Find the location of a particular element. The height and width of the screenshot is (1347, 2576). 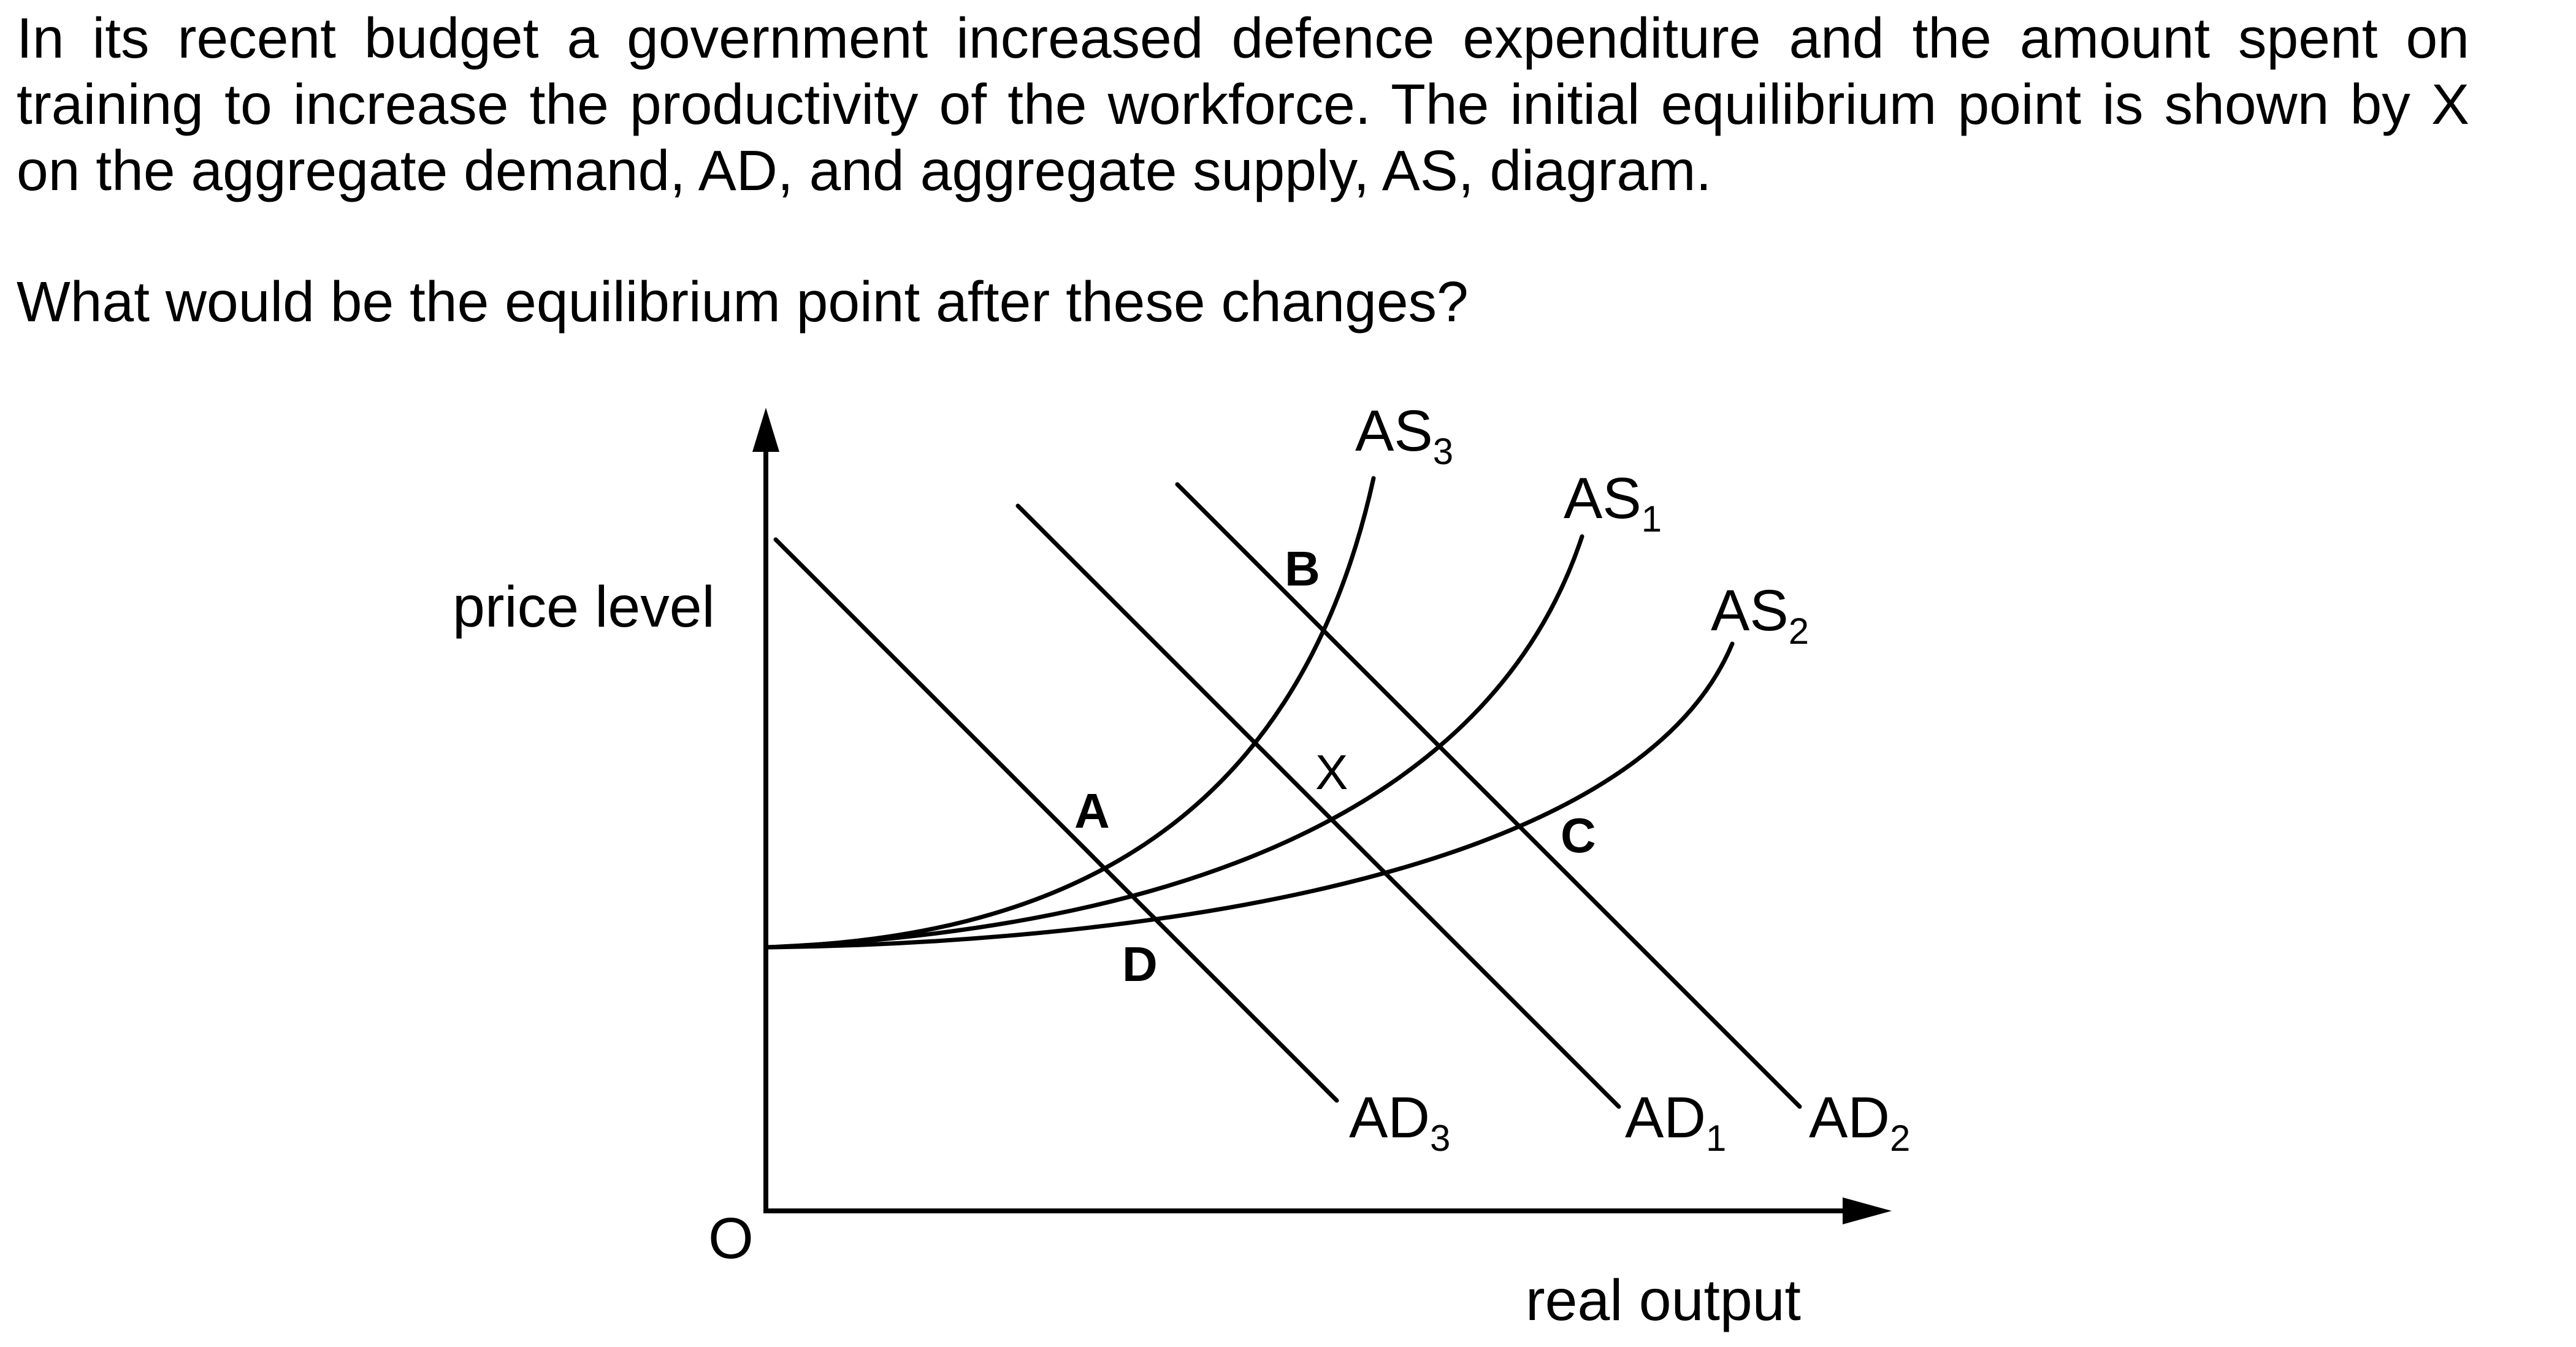

ad1-label: AD1 is located at coordinates (1675, 1122).